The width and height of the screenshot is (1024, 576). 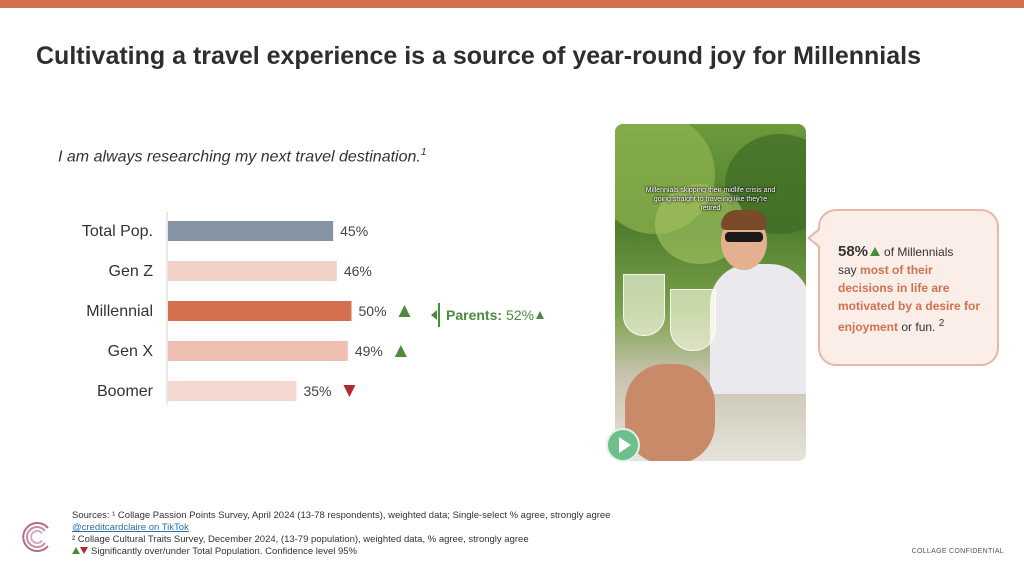 What do you see at coordinates (512, 4) in the screenshot?
I see `top-accent-bar` at bounding box center [512, 4].